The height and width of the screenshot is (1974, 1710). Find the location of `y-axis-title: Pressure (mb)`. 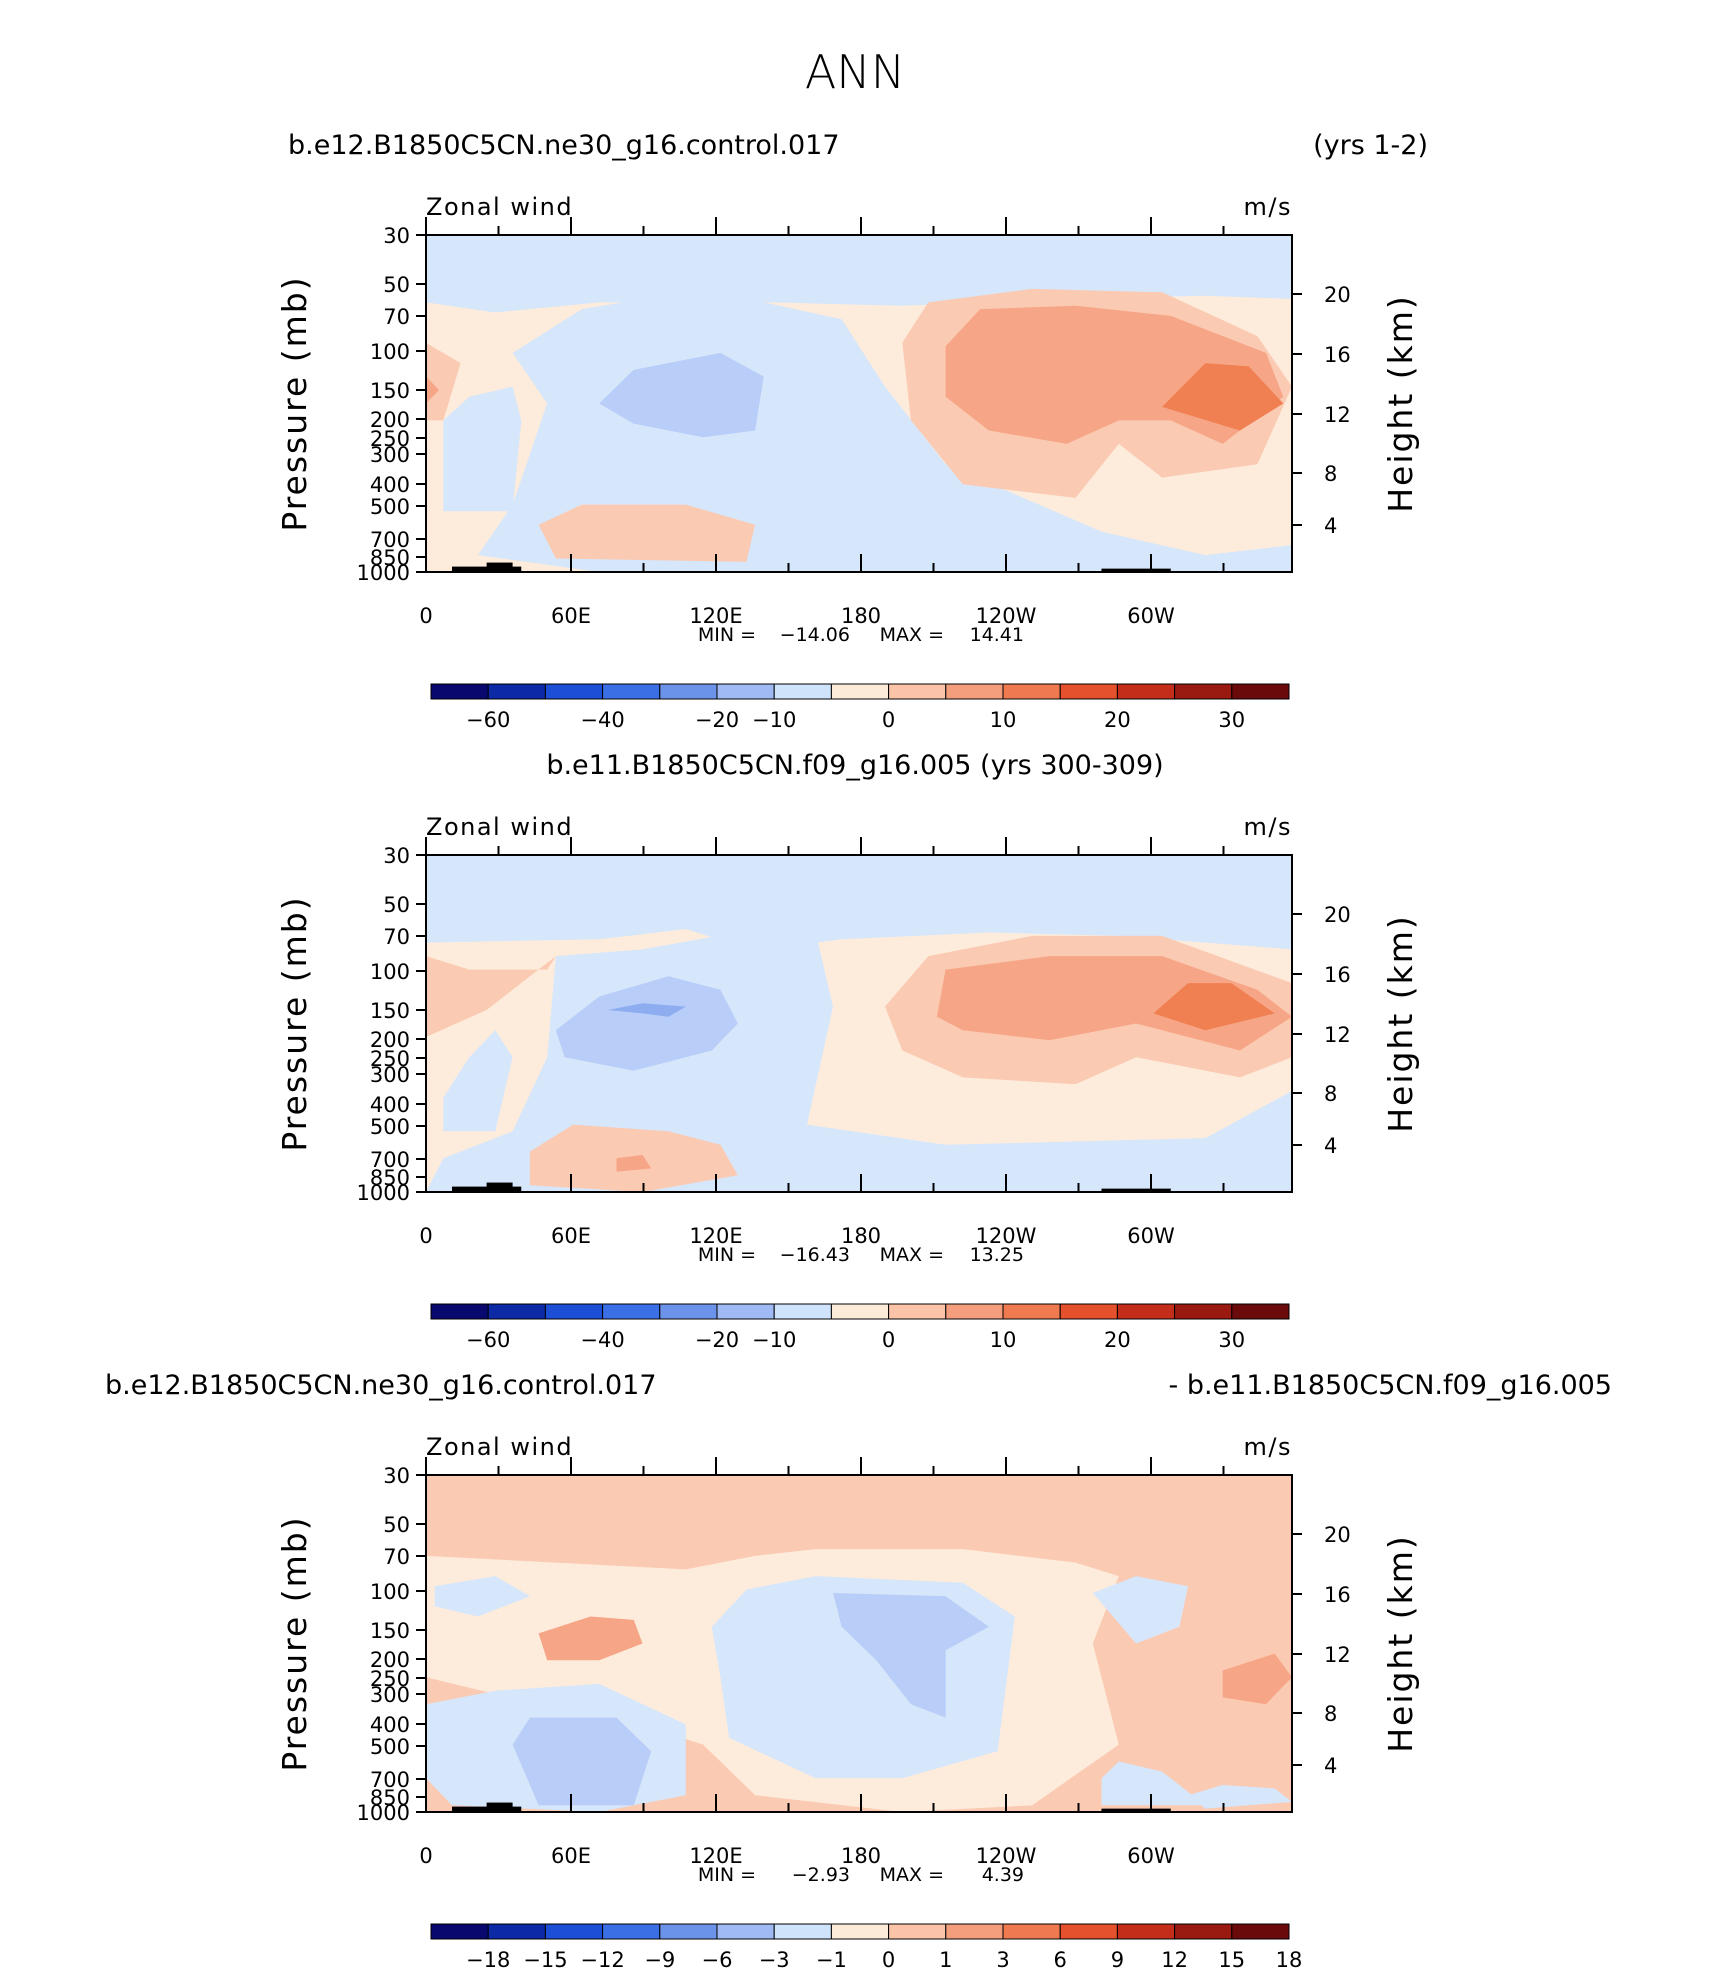

y-axis-title: Pressure (mb) is located at coordinates (294, 1643).